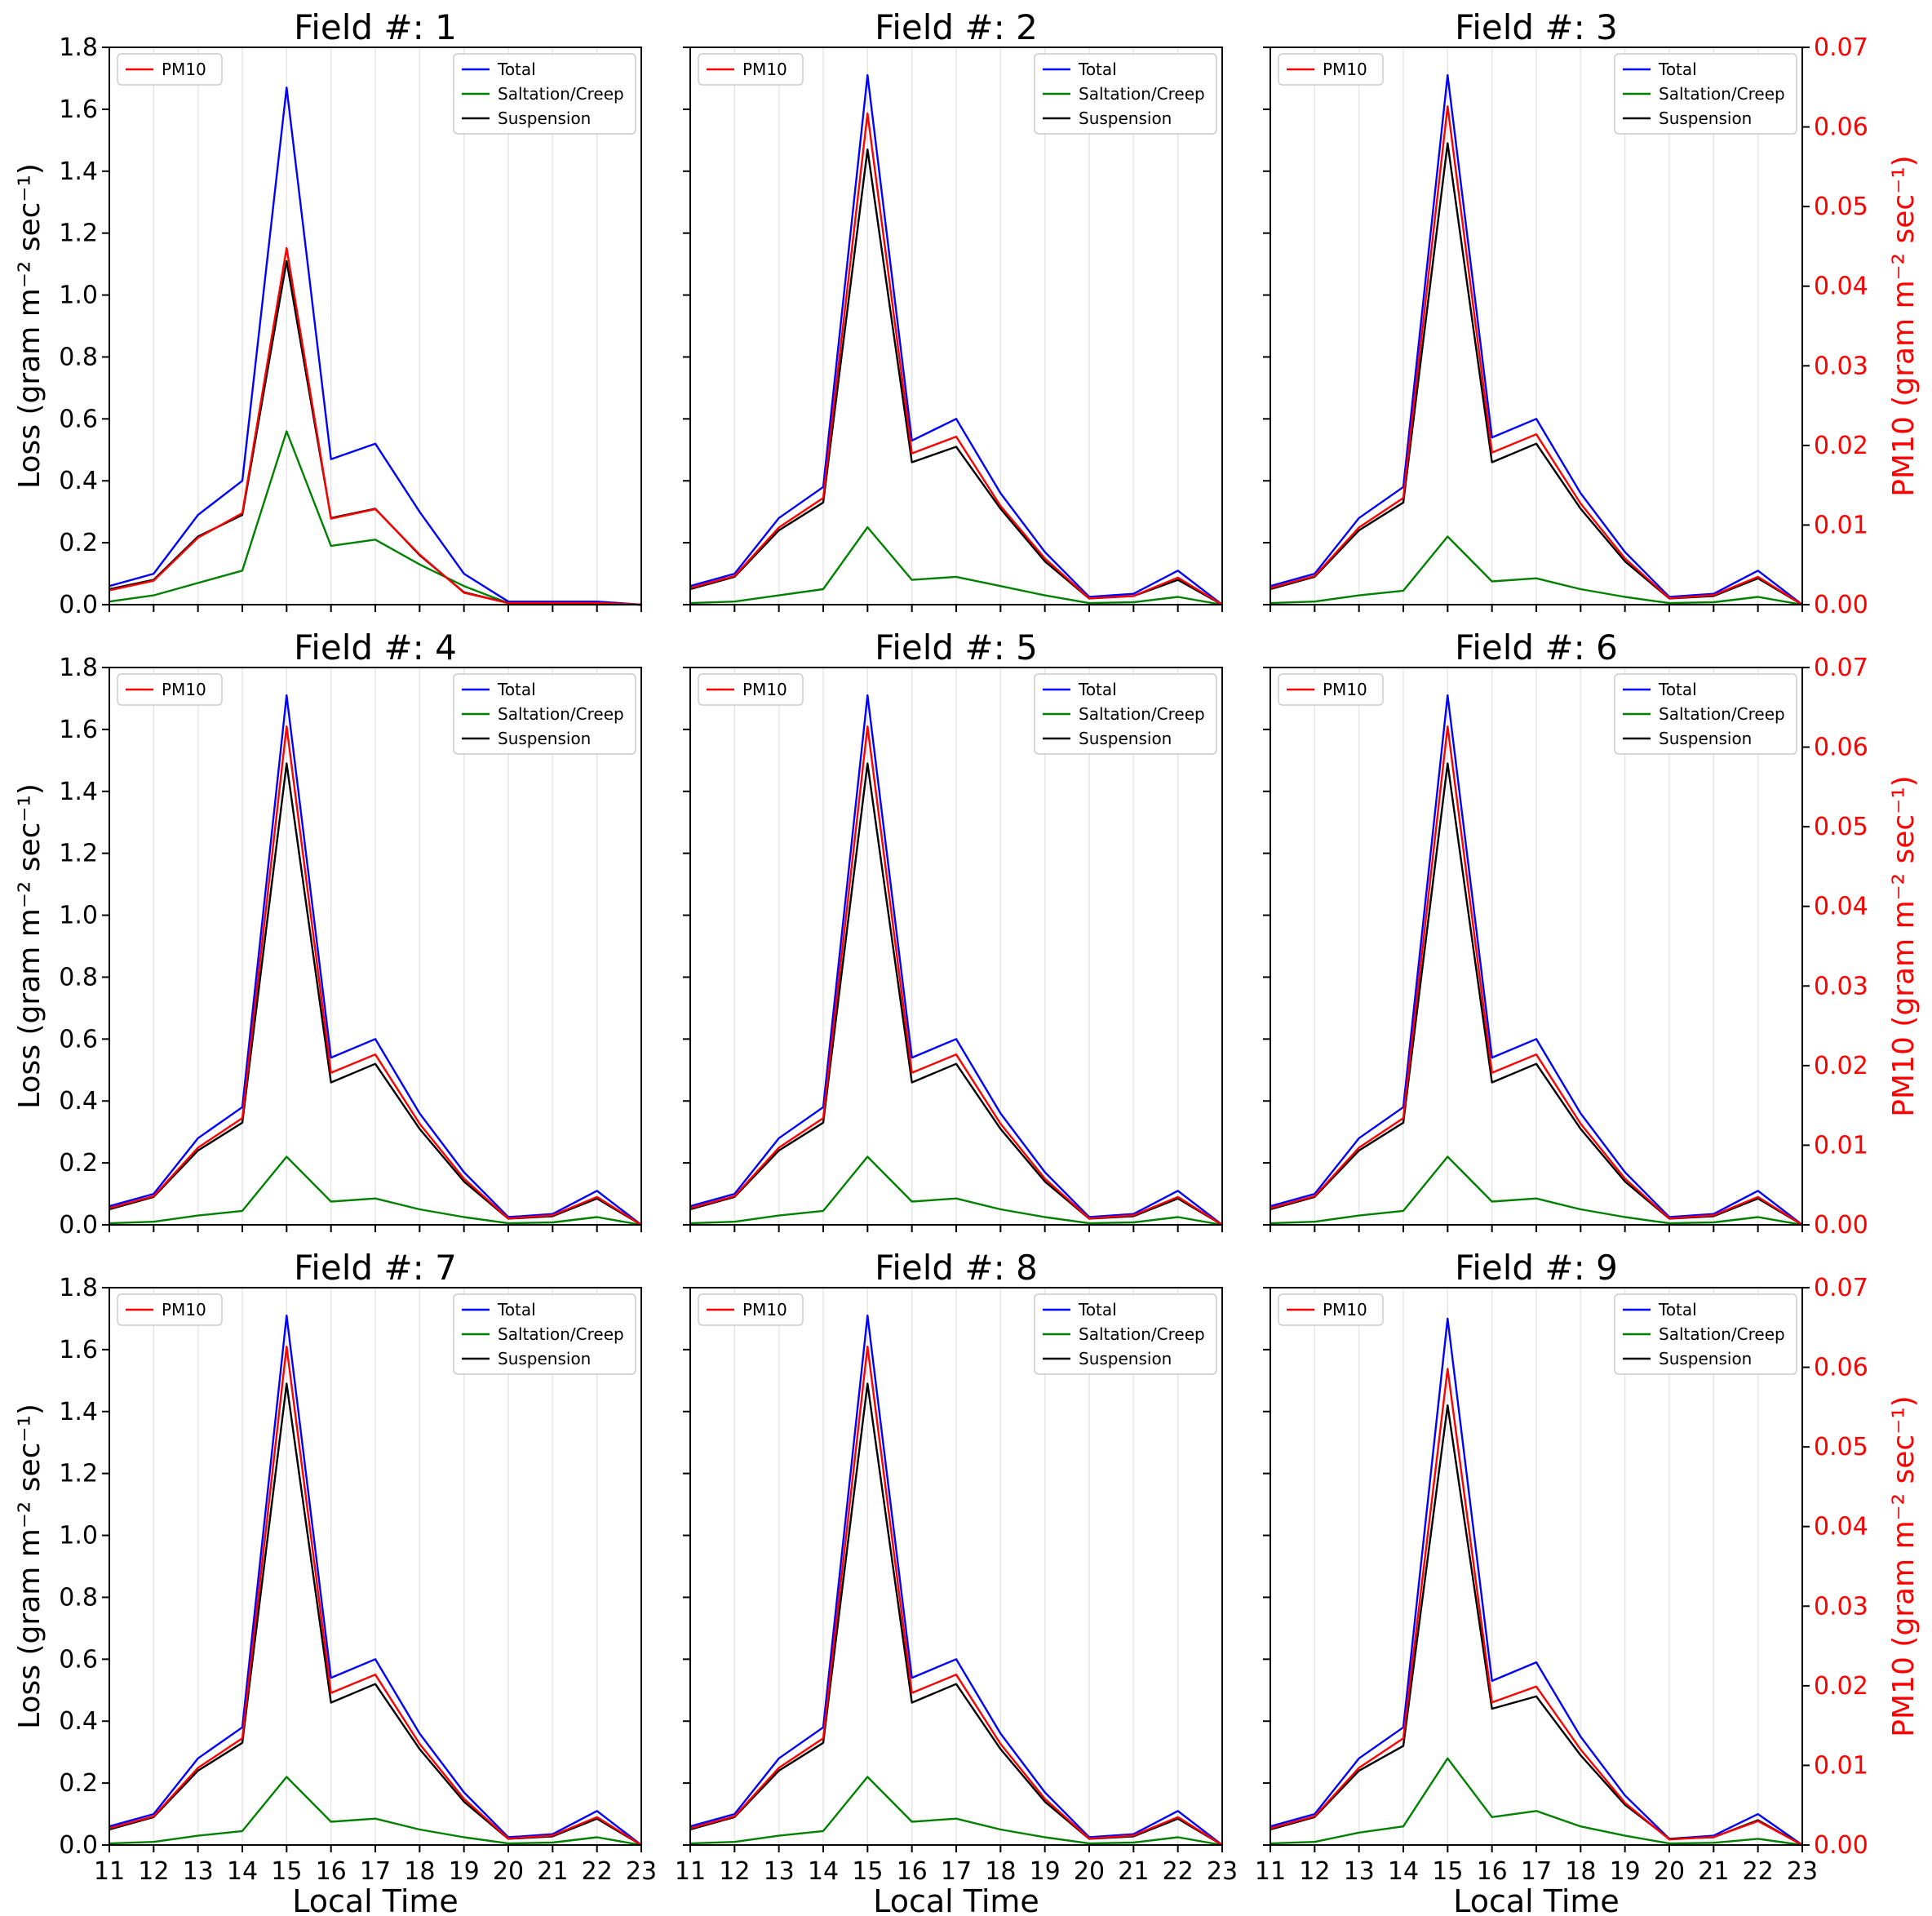 Image resolution: width=1932 pixels, height=1916 pixels. I want to click on y-right-tick-label: 0.05, so click(1841, 827).